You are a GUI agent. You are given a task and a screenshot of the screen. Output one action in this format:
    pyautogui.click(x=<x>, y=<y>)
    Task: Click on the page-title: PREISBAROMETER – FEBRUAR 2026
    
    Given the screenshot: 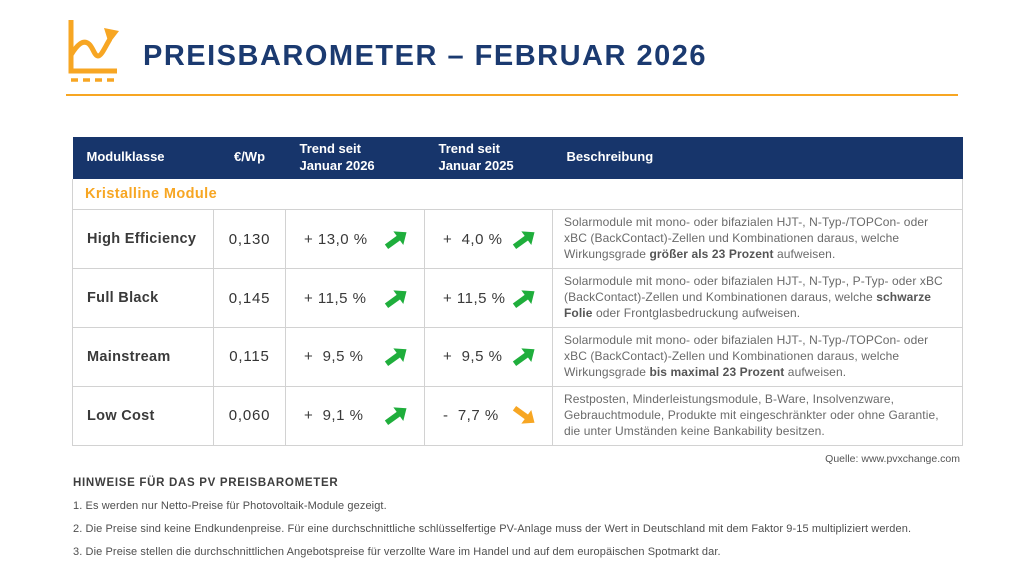 What is the action you would take?
    pyautogui.click(x=425, y=56)
    